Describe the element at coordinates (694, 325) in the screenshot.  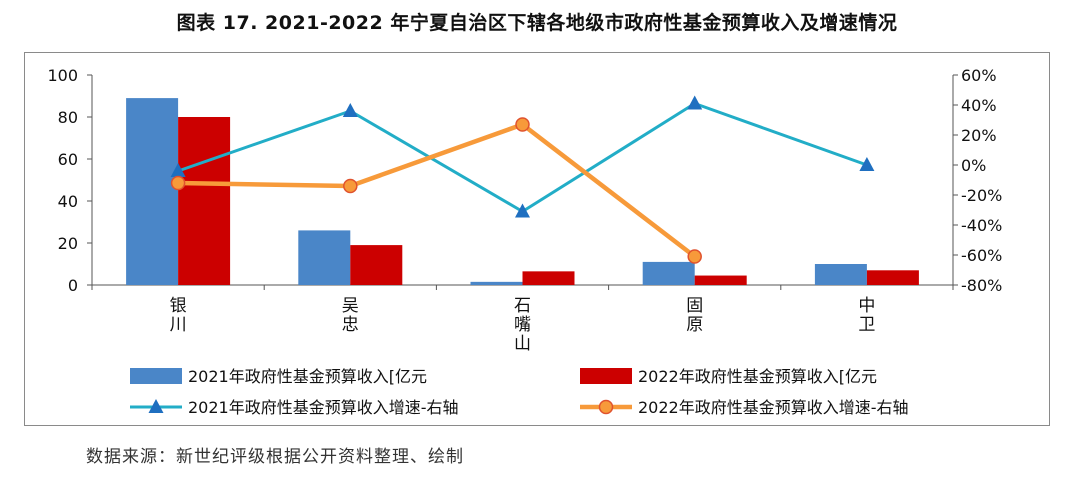
I see `category-label: 原` at that location.